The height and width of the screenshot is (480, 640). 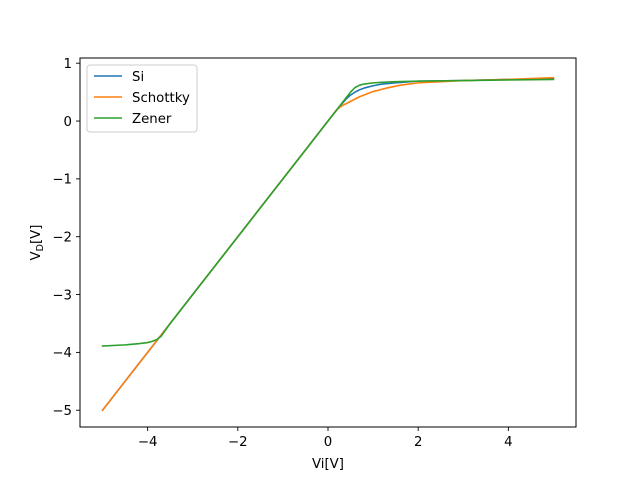 I want to click on legend-label-si: Si, so click(x=138, y=77).